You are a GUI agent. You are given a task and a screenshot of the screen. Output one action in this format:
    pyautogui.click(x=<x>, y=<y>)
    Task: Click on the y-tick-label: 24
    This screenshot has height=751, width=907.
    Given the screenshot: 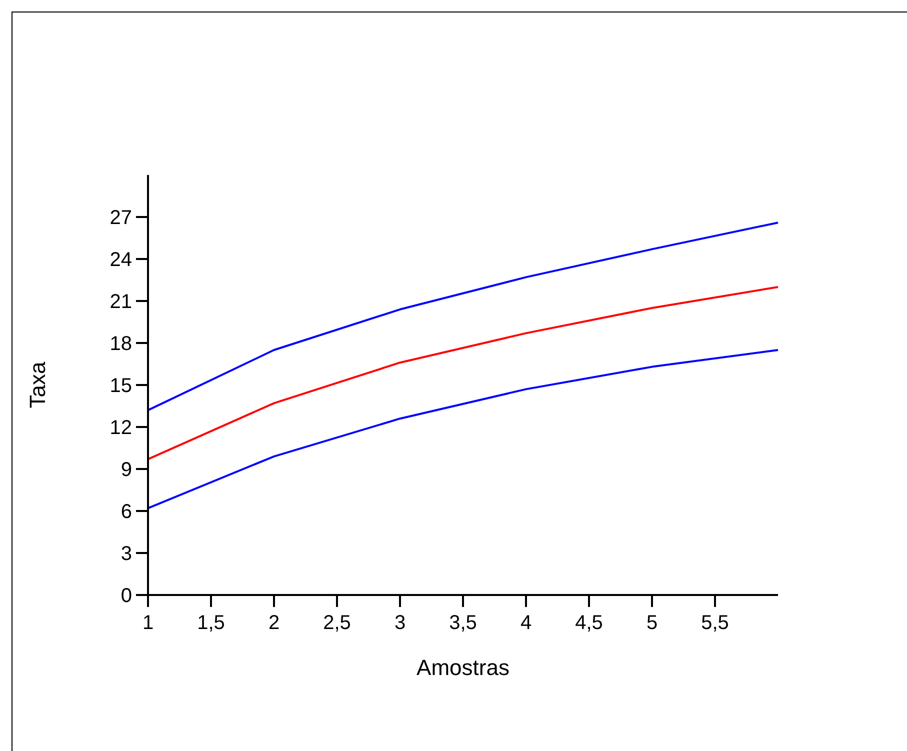 What is the action you would take?
    pyautogui.click(x=121, y=260)
    